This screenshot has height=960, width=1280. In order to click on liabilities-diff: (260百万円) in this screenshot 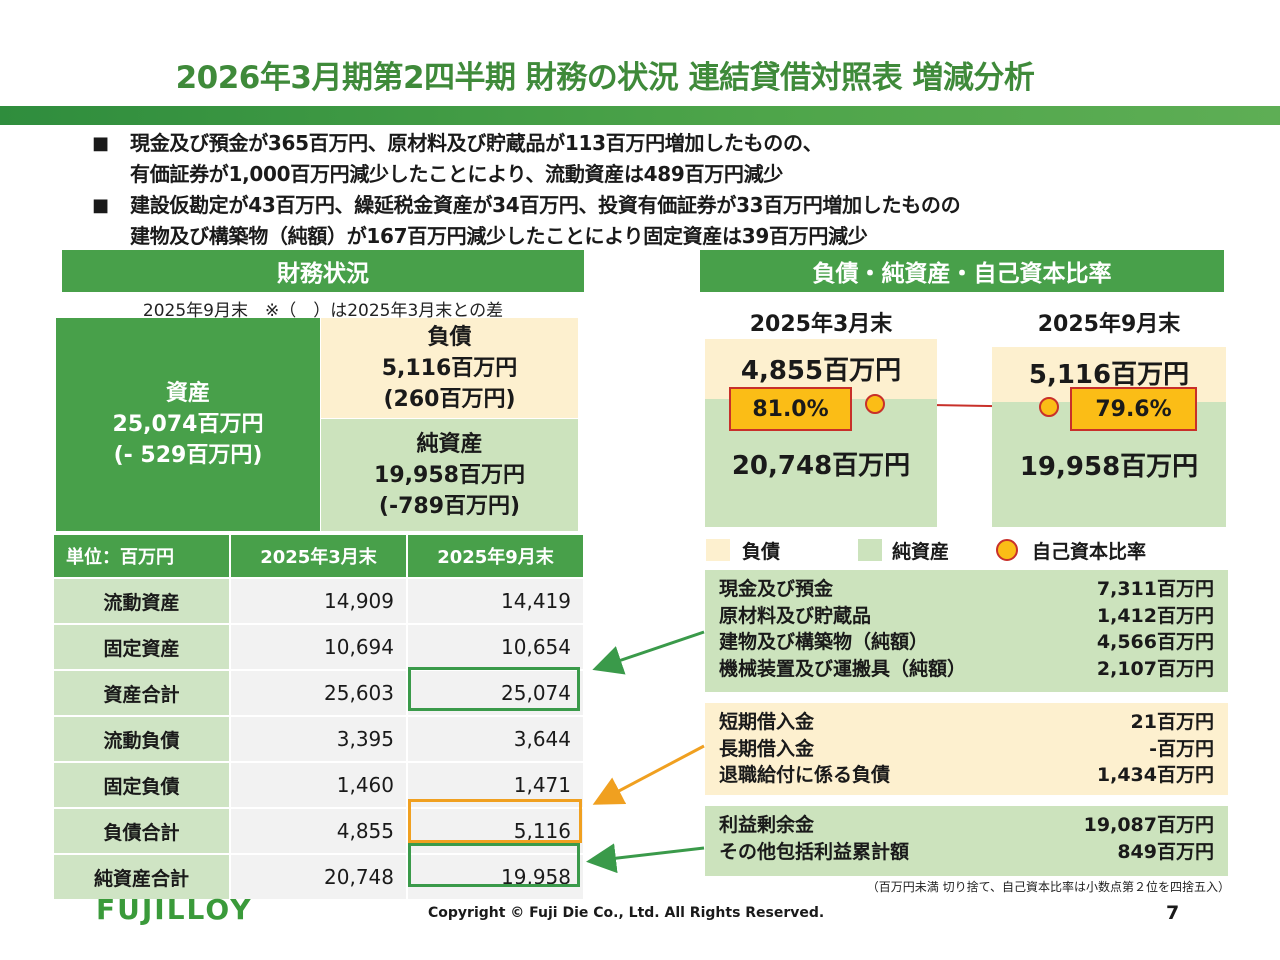, I will do `click(449, 399)`.